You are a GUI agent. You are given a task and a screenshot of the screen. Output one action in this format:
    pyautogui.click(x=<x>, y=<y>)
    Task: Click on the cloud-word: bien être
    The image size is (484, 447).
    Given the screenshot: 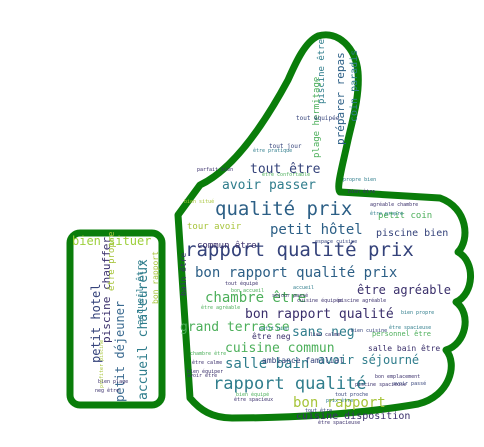 What is the action you would take?
    pyautogui.click(x=361, y=191)
    